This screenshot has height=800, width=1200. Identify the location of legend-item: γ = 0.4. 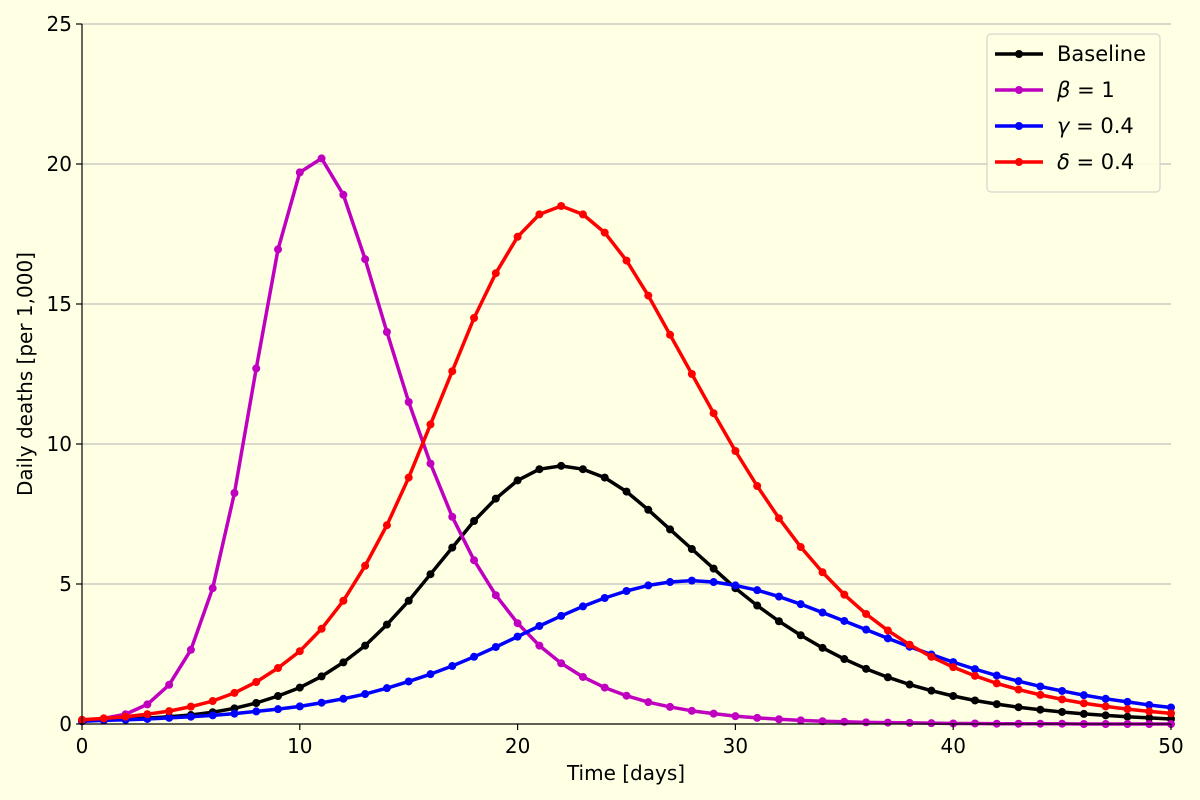
(1064, 126).